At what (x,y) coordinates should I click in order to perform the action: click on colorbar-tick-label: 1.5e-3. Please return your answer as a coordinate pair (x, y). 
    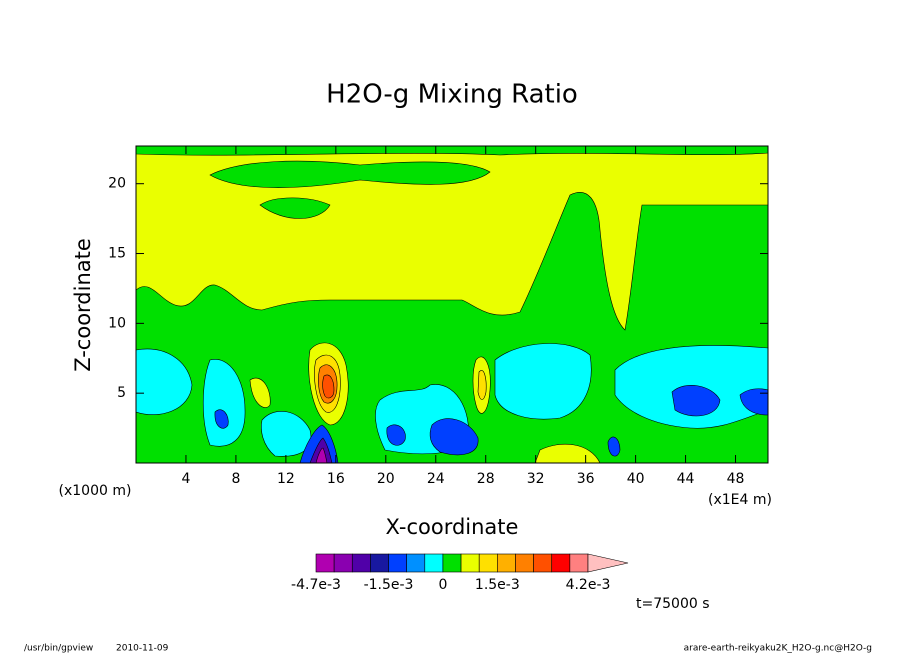
    Looking at the image, I should click on (497, 585).